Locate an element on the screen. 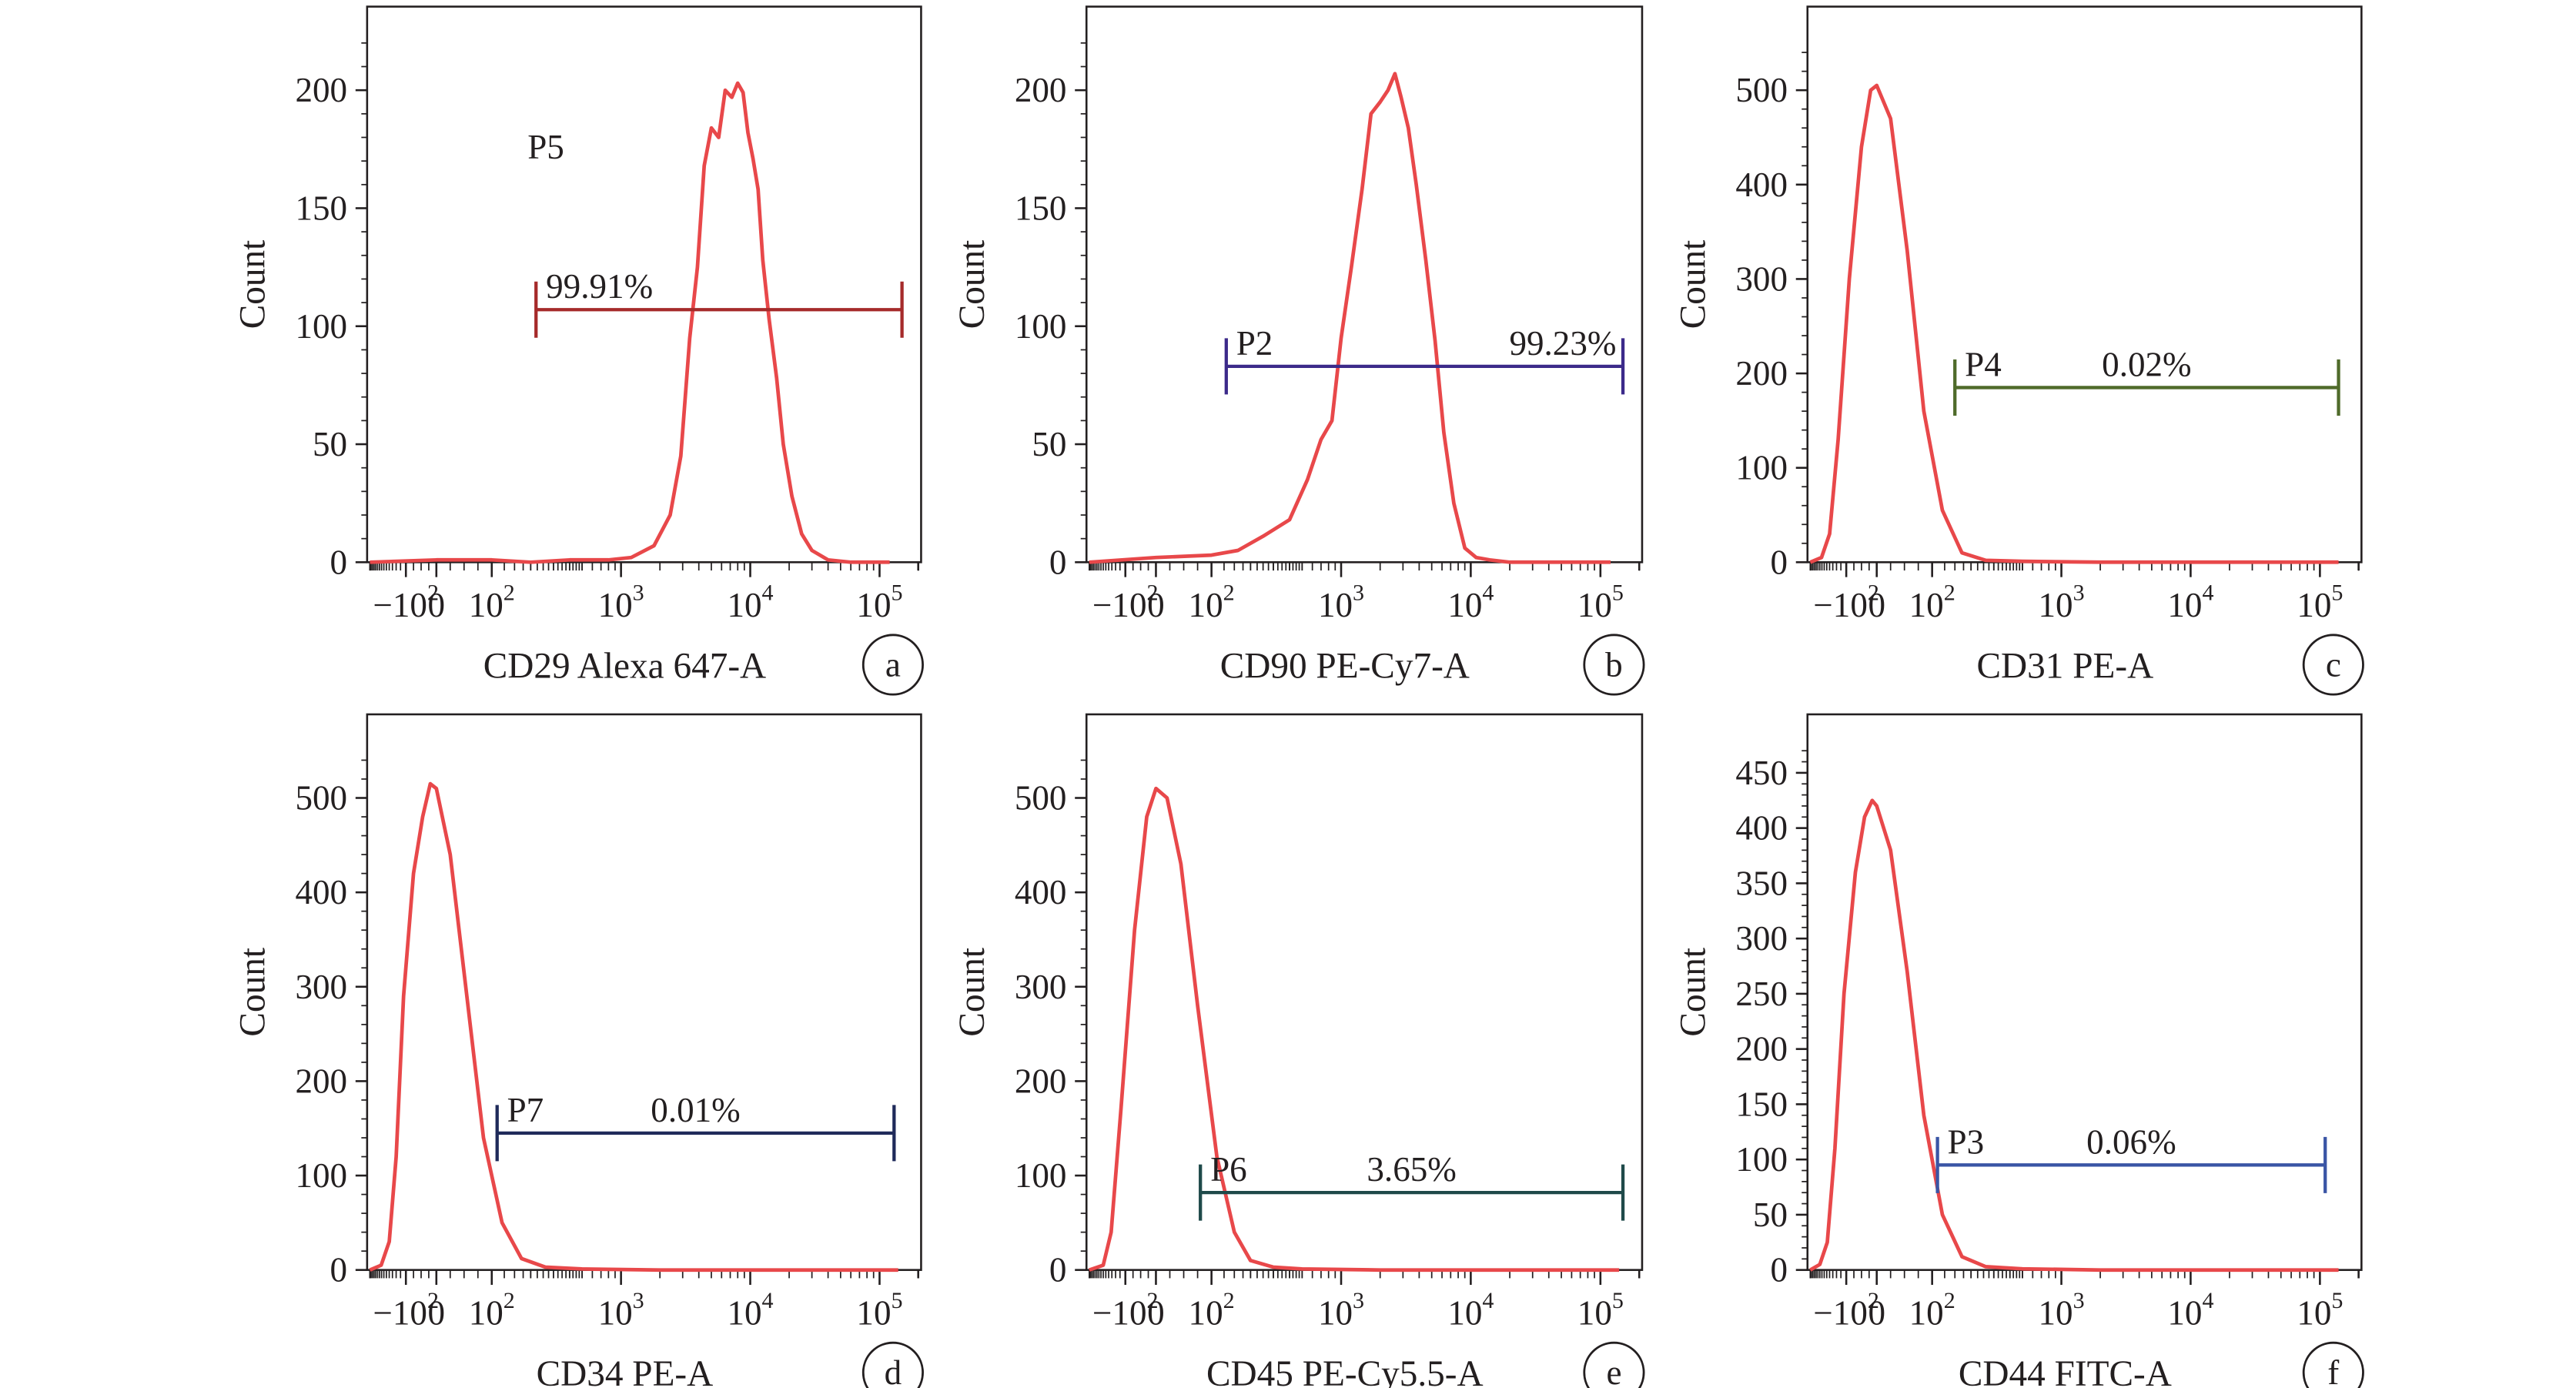 The height and width of the screenshot is (1388, 2576). gate-percent: 0.06% is located at coordinates (2131, 1141).